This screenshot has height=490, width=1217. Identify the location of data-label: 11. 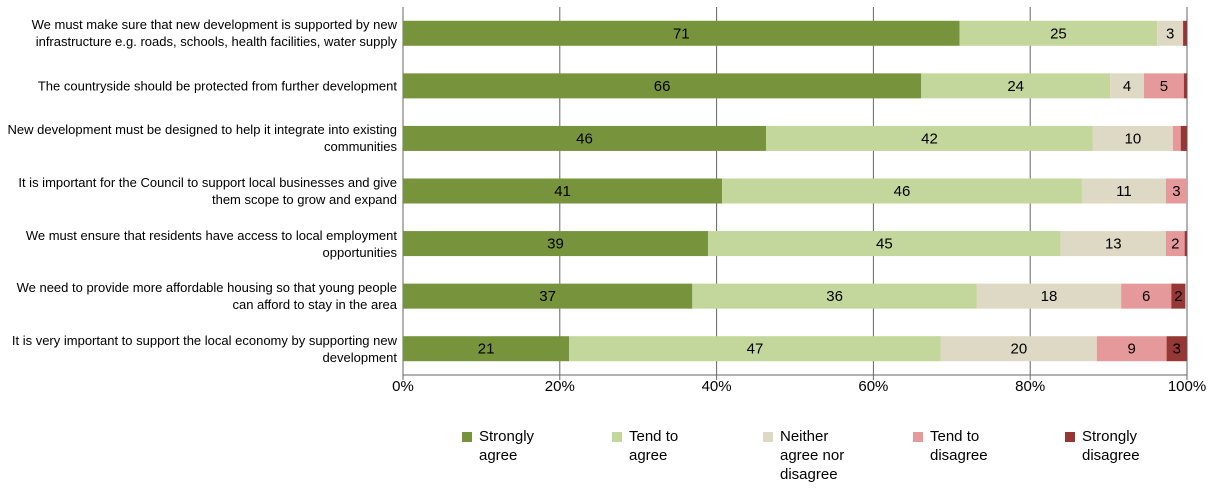
(1124, 191).